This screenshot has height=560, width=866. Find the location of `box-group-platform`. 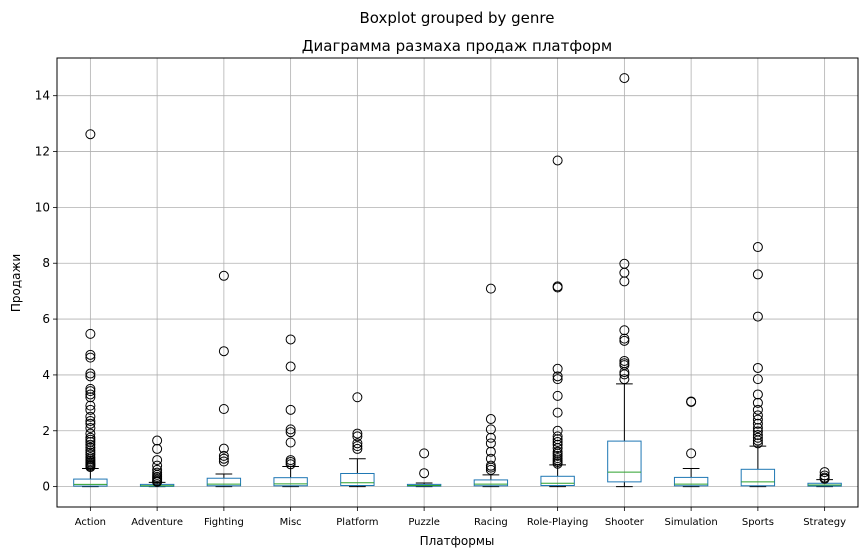

box-group-platform is located at coordinates (357, 440).